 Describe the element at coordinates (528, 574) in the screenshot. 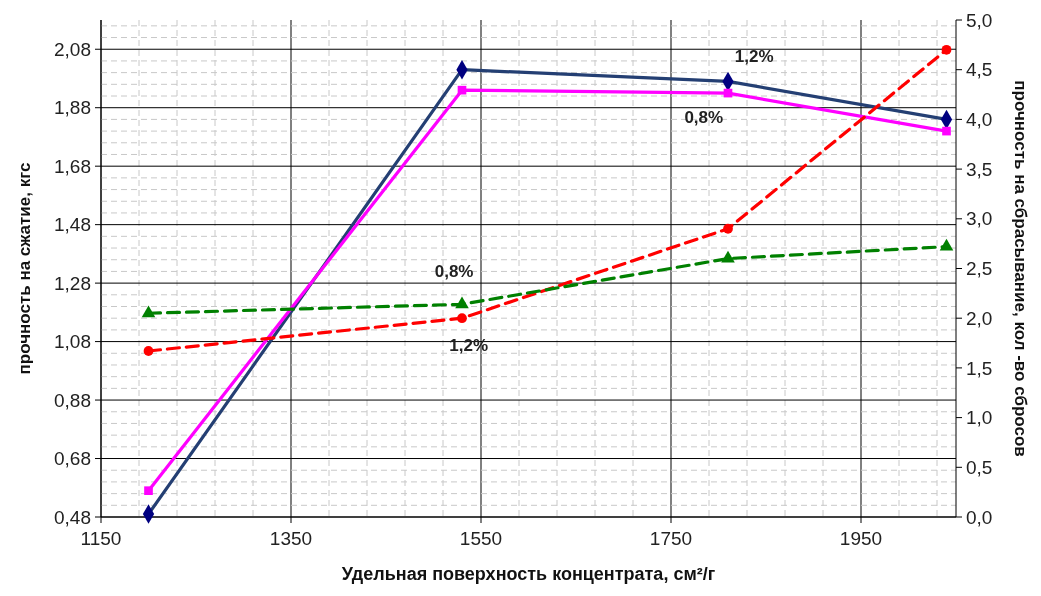

I see `x-axis-title: Удельная поверхность концентрата, см²/г` at that location.